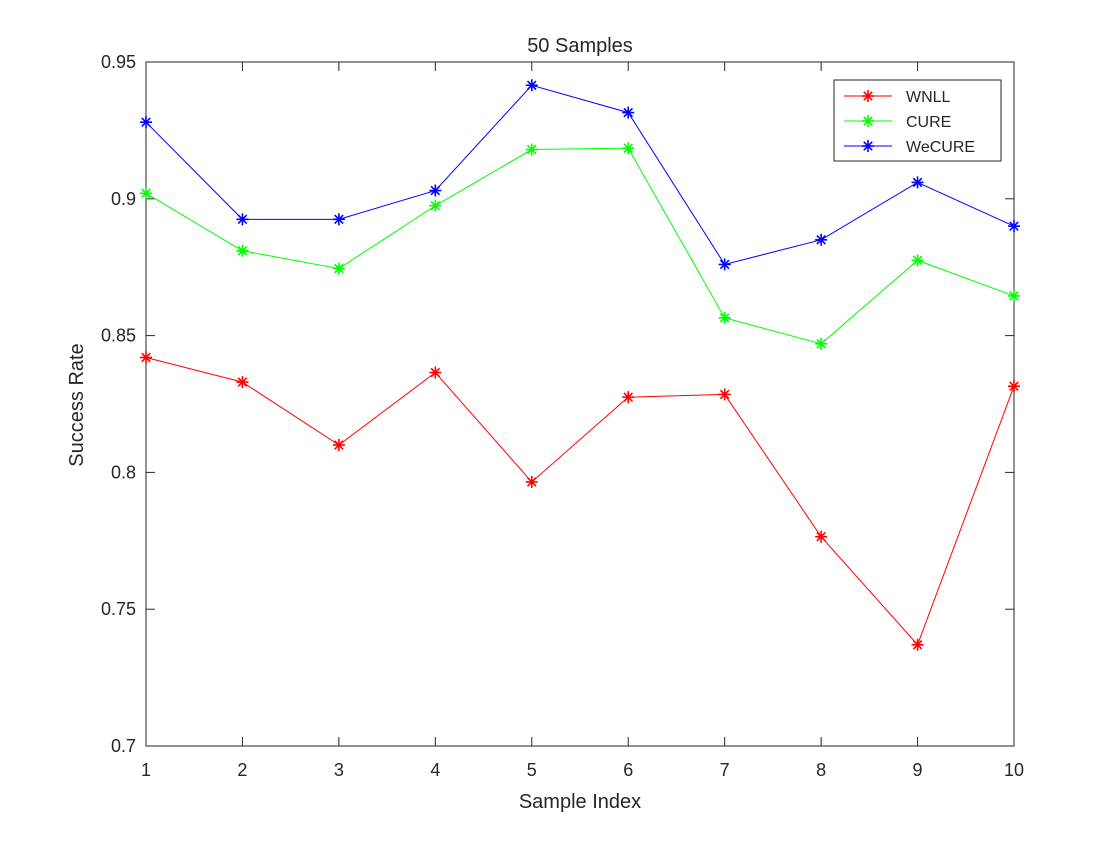 Image resolution: width=1120 pixels, height=845 pixels. I want to click on chart-title: 50 Samples, so click(580, 46).